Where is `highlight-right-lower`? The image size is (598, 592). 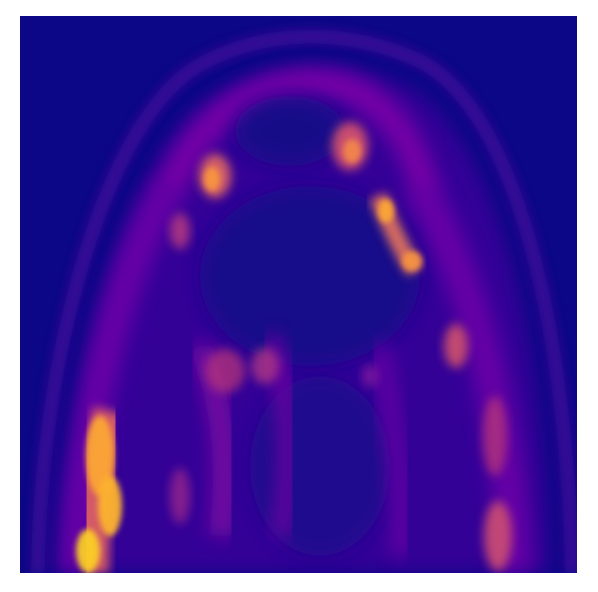 highlight-right-lower is located at coordinates (495, 436).